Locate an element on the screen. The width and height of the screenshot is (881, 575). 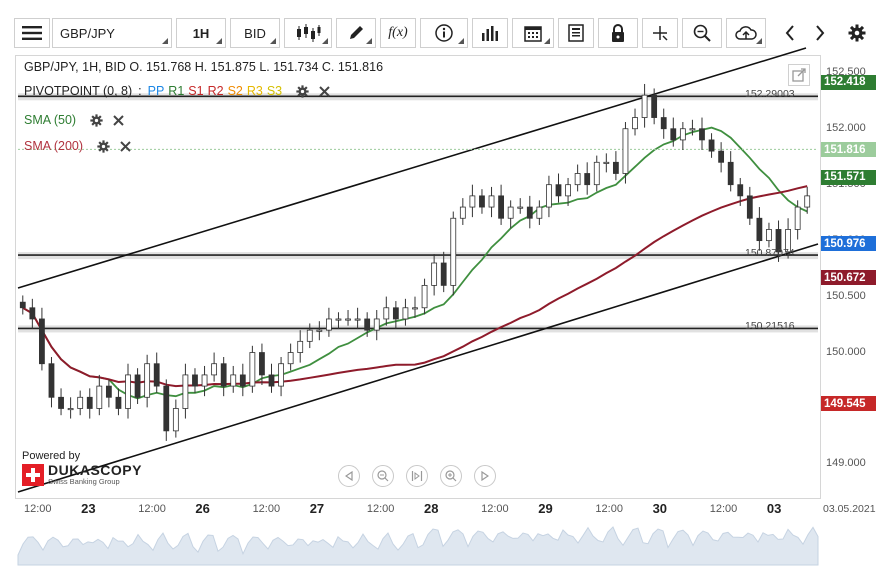
sma50-settings-button is located at coordinates (96, 120).